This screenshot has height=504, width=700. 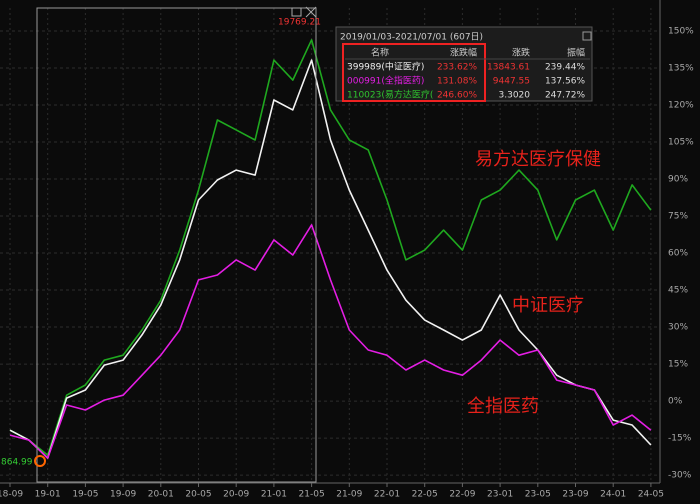 I want to click on popup-cell: 13843.61, so click(x=508, y=68).